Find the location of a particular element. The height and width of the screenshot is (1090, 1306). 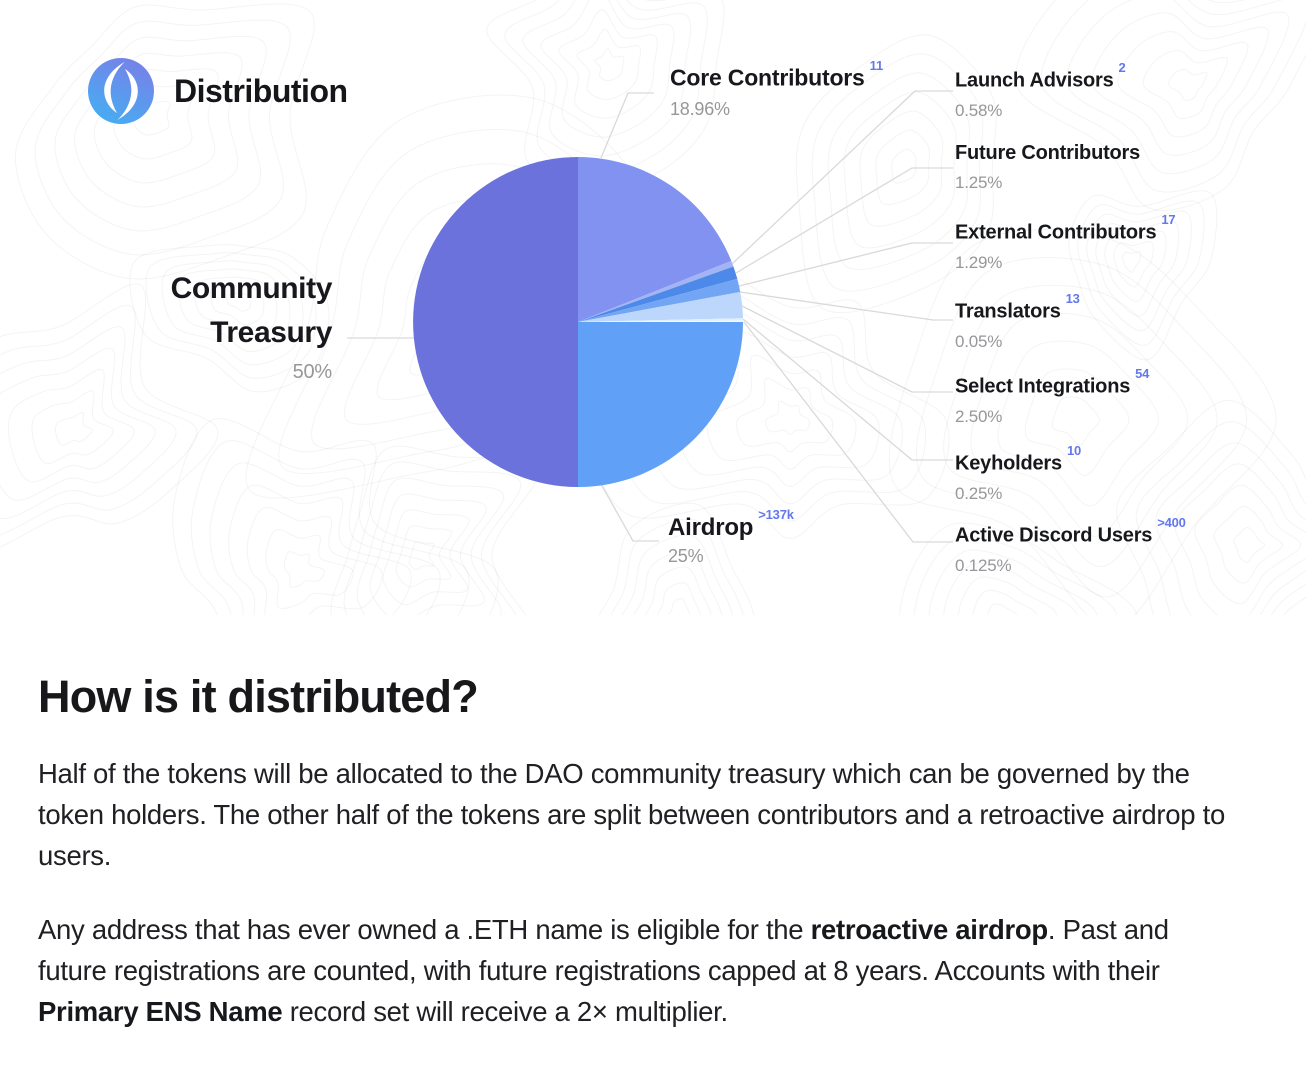

slice-name: Community Treasury is located at coordinates (251, 310).